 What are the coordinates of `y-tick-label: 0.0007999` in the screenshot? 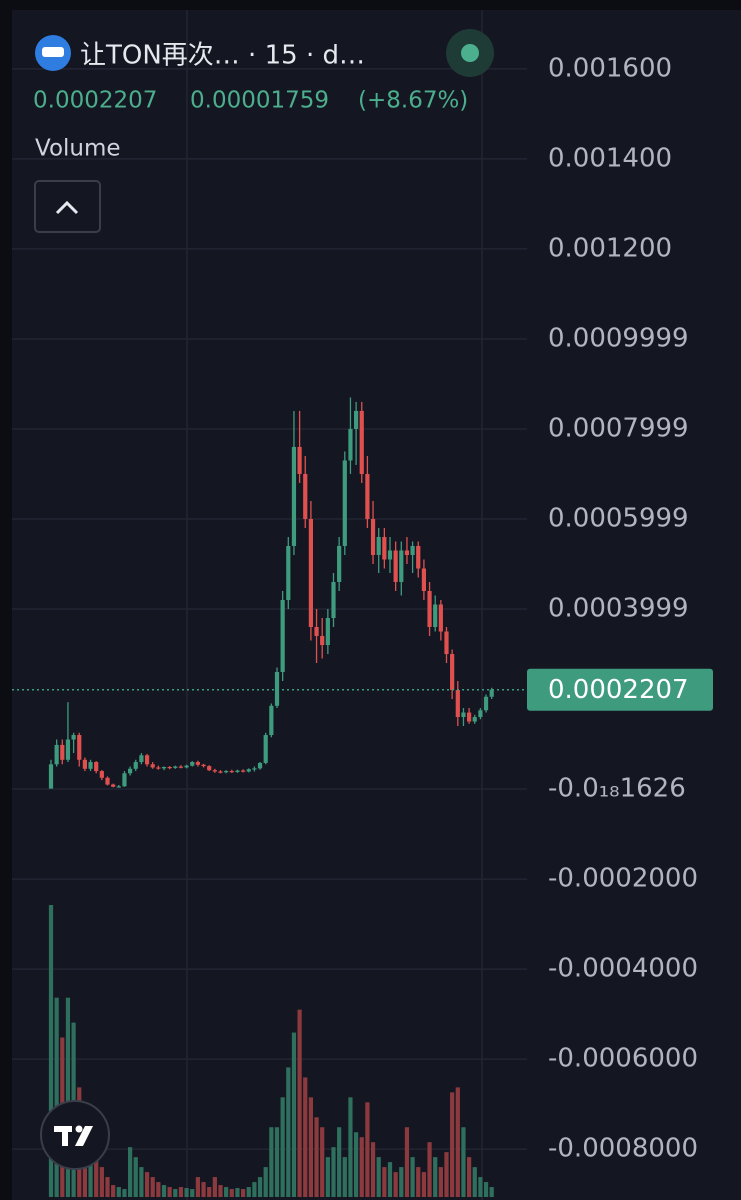 It's located at (618, 429).